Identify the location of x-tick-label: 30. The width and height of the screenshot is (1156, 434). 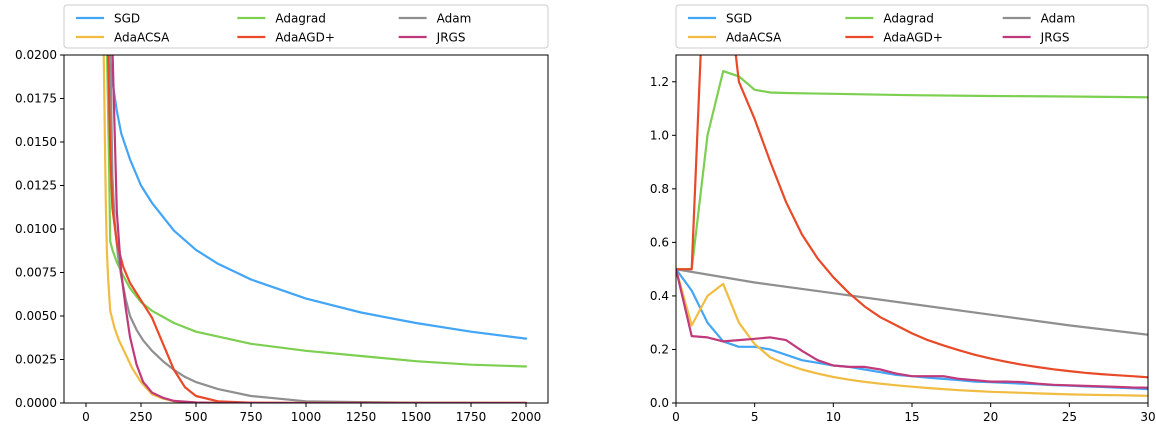
(1147, 417).